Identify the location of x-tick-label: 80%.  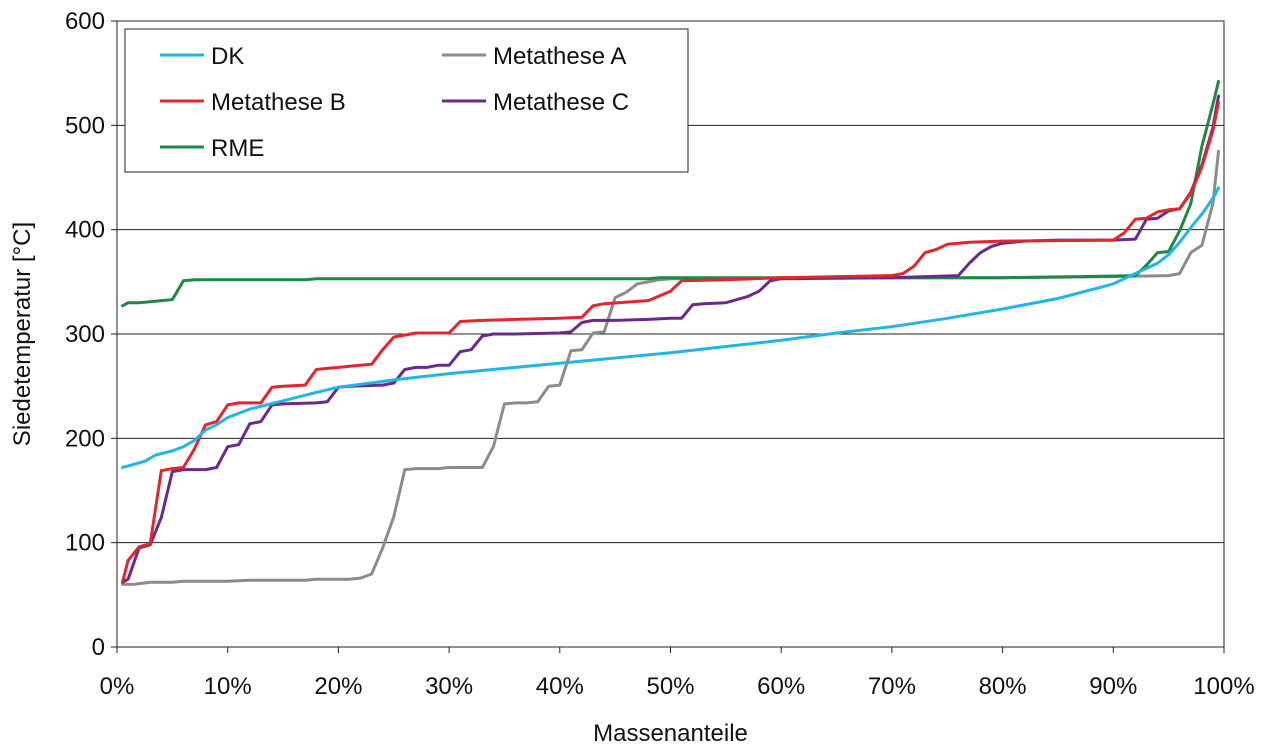
(1003, 686).